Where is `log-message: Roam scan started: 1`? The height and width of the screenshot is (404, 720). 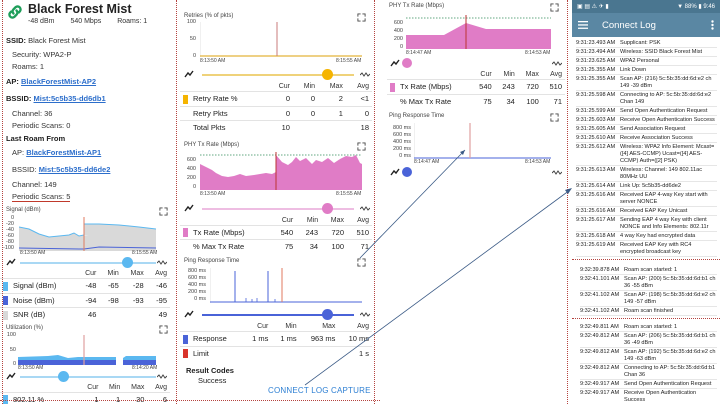
log-message: Roam scan started: 1 is located at coordinates (651, 326).